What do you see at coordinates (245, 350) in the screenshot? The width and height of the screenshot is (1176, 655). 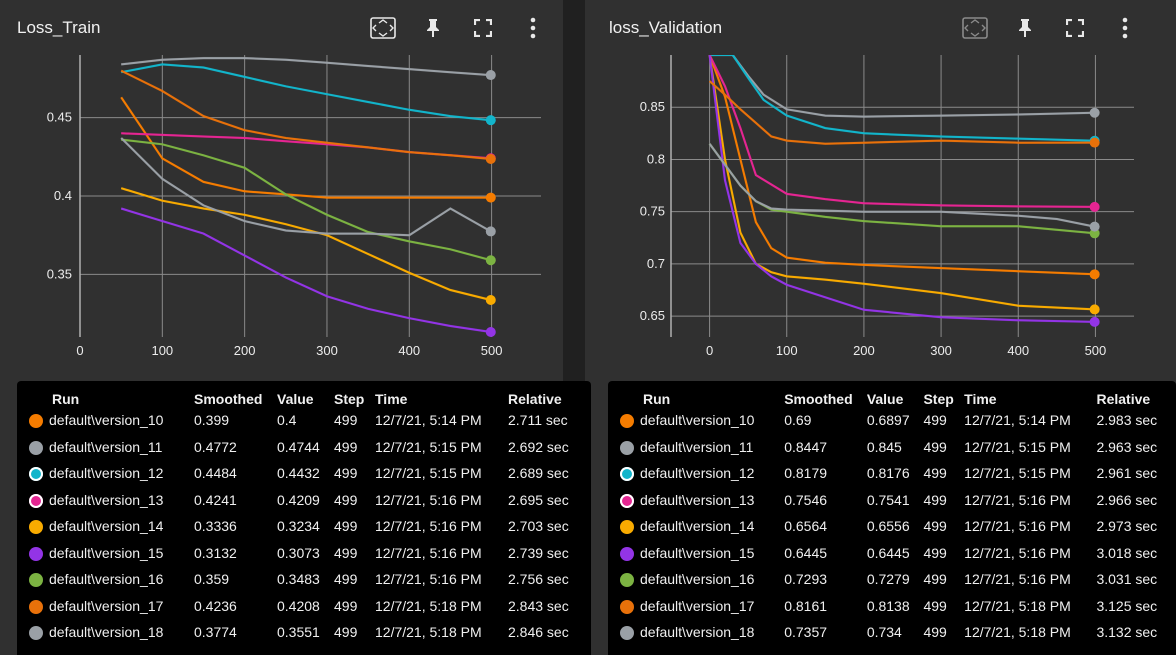 I see `x-tick-label: 200` at bounding box center [245, 350].